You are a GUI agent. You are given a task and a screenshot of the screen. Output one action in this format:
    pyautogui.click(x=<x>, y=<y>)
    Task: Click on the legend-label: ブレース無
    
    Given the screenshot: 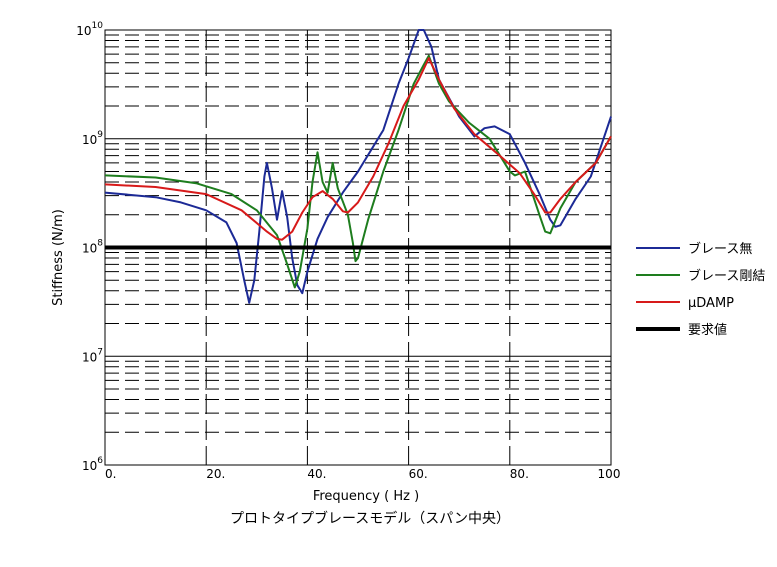 What is the action you would take?
    pyautogui.click(x=720, y=249)
    